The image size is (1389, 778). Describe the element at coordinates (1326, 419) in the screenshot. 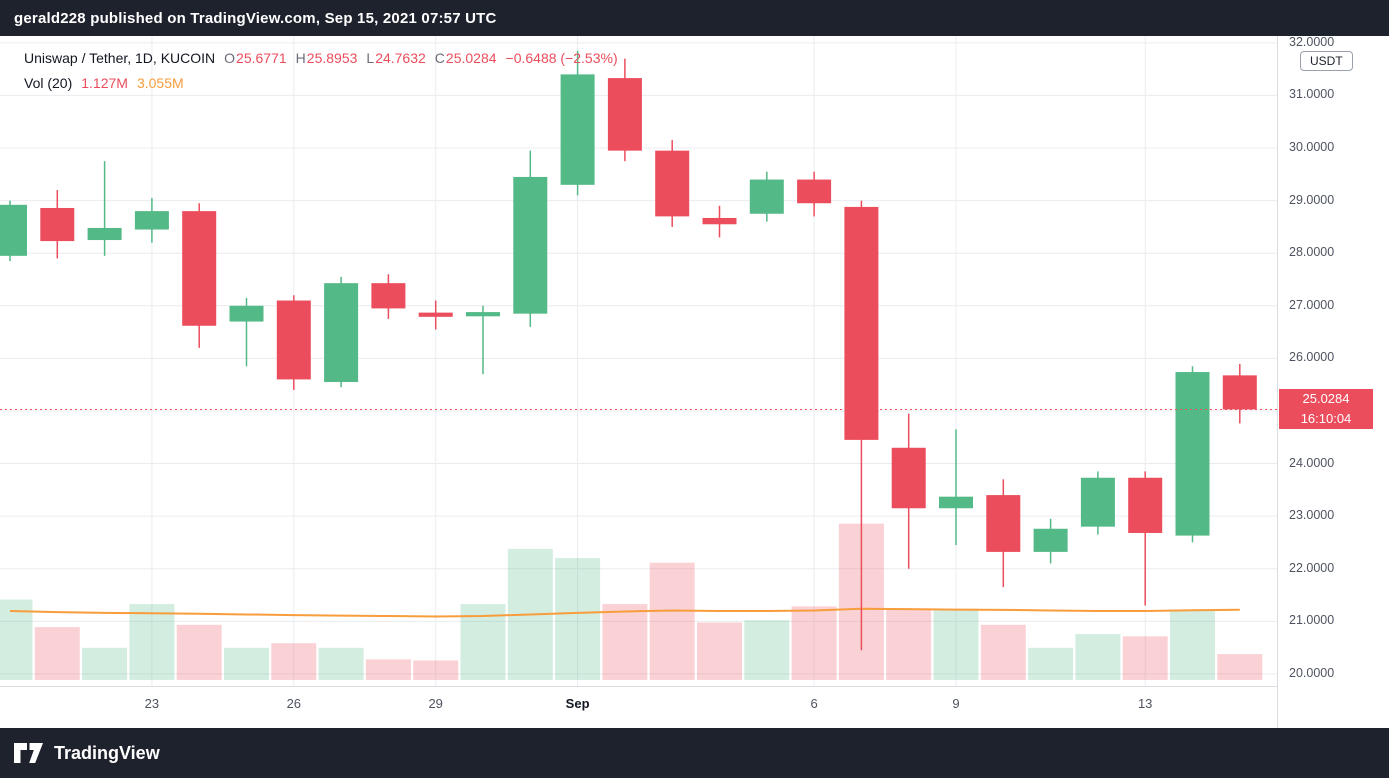

I see `bar-countdown: 16:10:04` at that location.